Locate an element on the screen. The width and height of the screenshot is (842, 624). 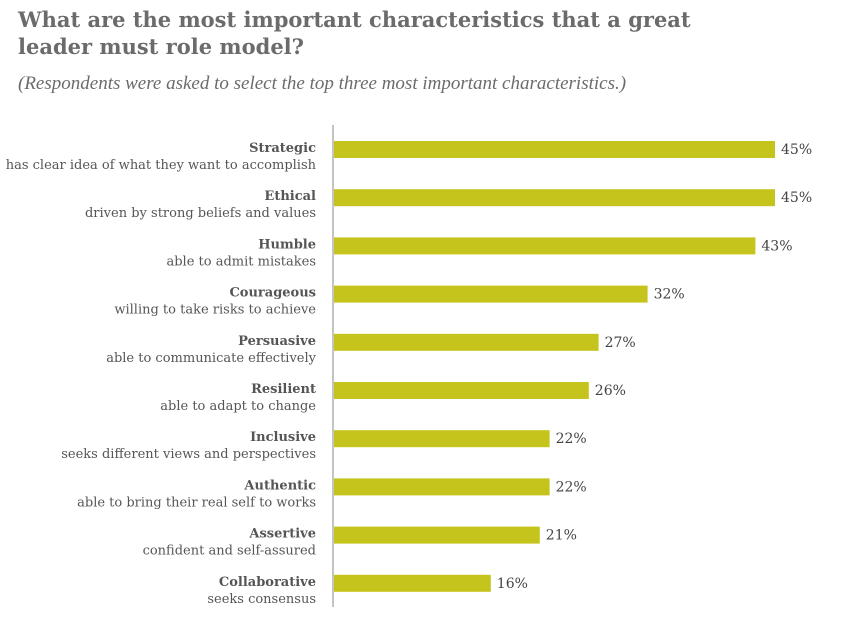
bar-persuasive is located at coordinates (466, 342).